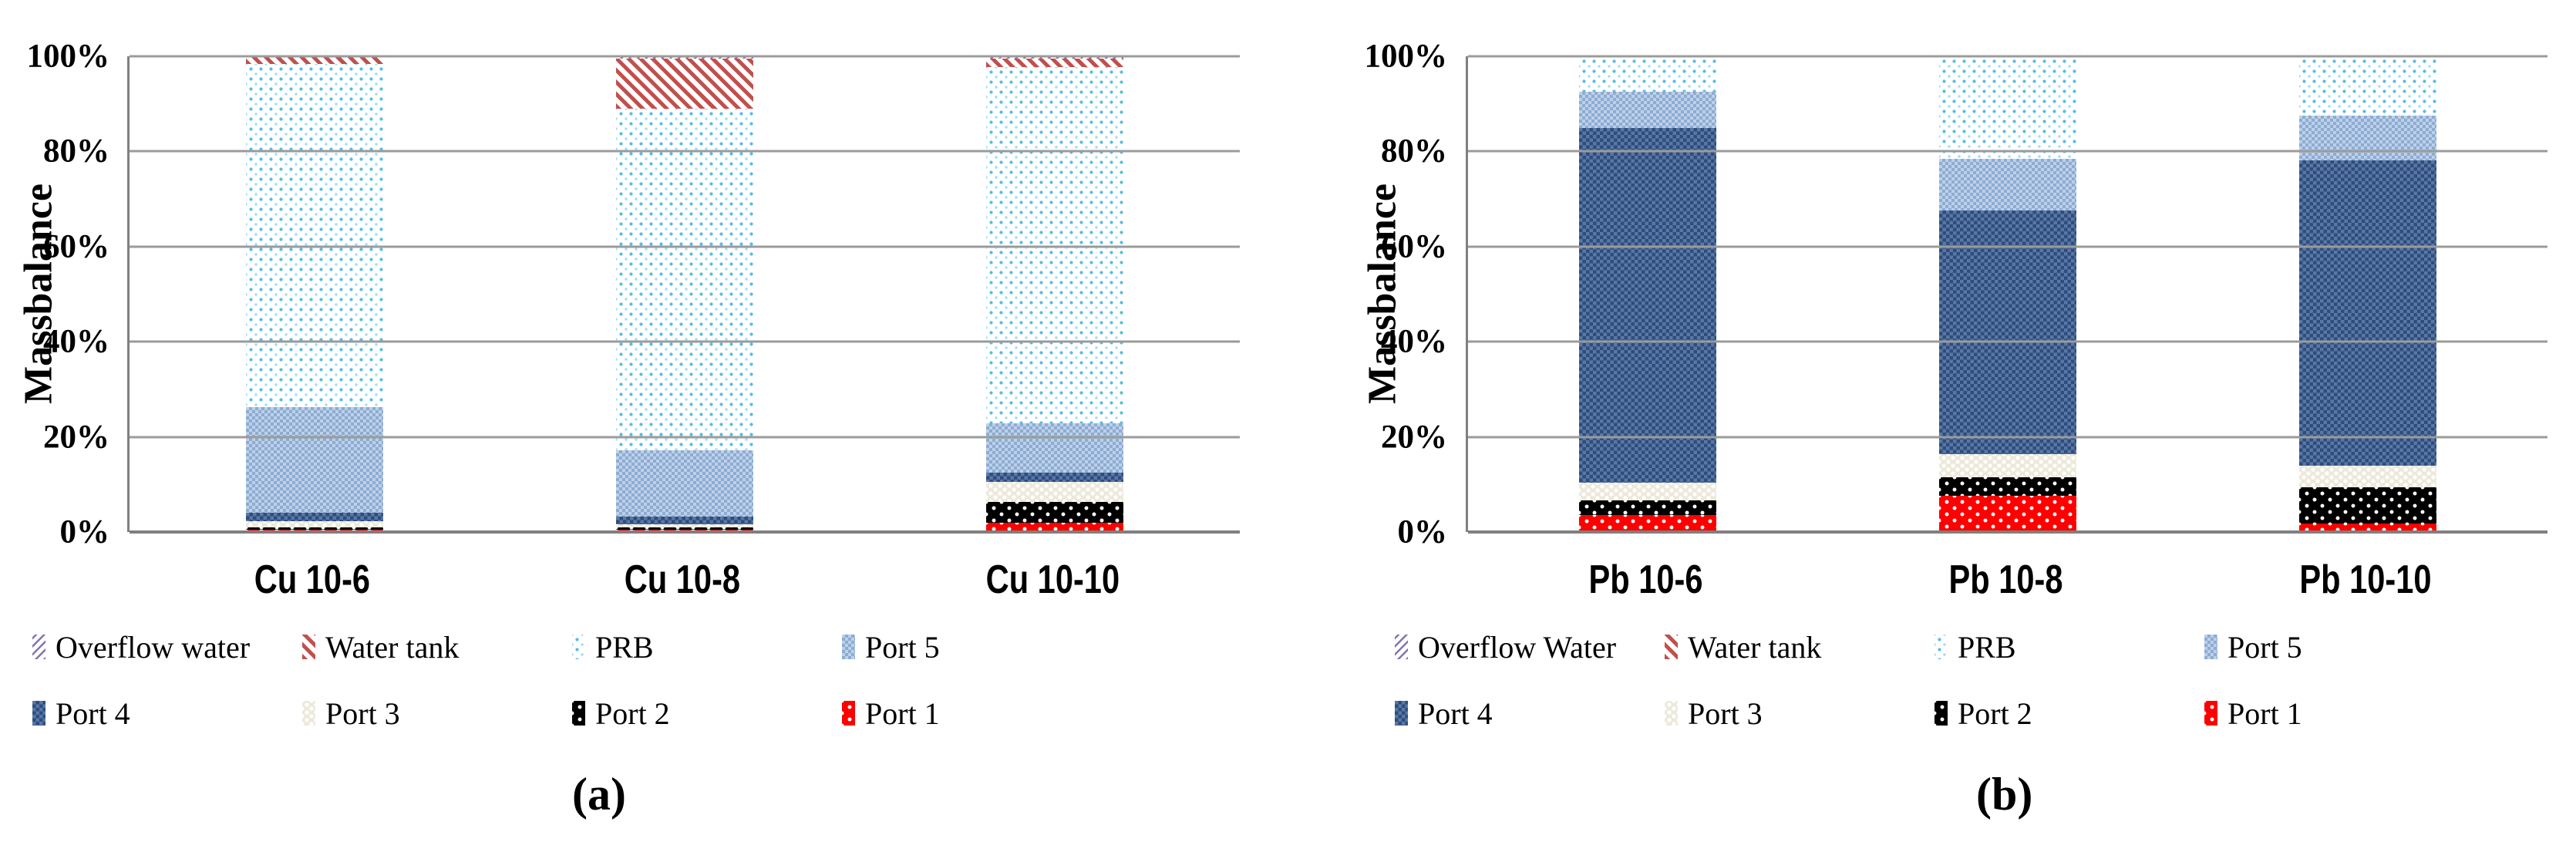 This screenshot has height=862, width=2576. I want to click on legend-item-port-1: Port 1, so click(977, 713).